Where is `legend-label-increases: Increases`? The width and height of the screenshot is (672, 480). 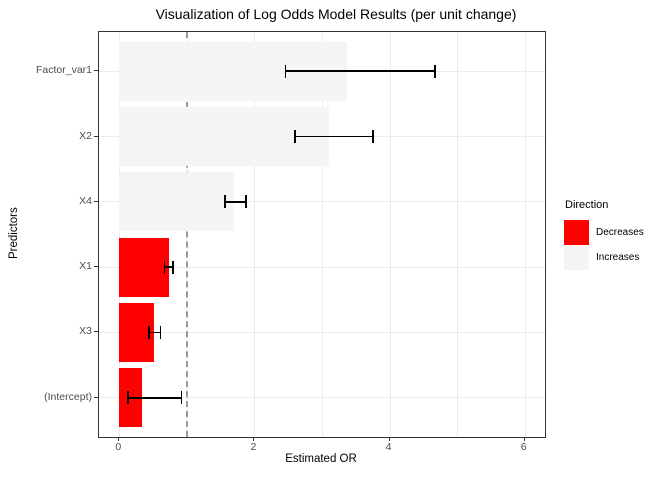
legend-label-increases: Increases is located at coordinates (618, 257).